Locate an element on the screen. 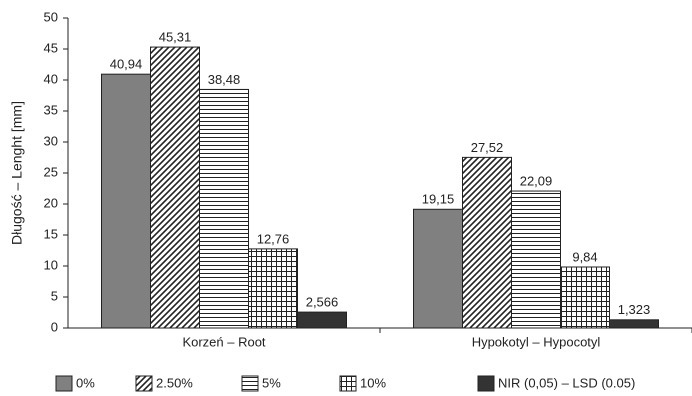 The width and height of the screenshot is (692, 396). x-tick-label: Korzeń – Root is located at coordinates (223, 341).